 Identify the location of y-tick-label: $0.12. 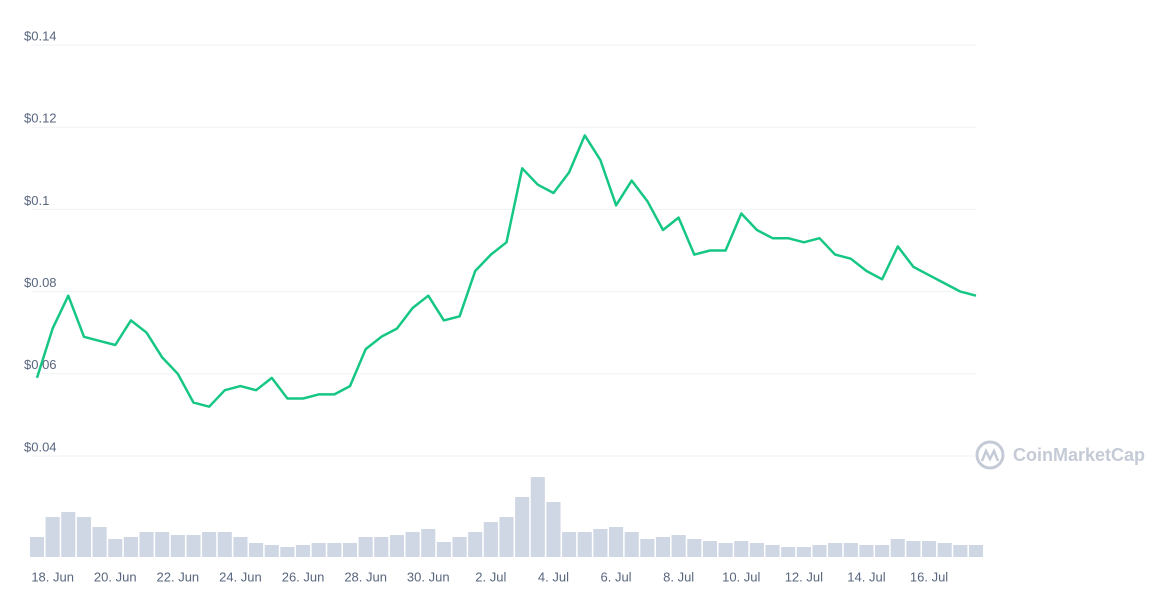
(40, 118).